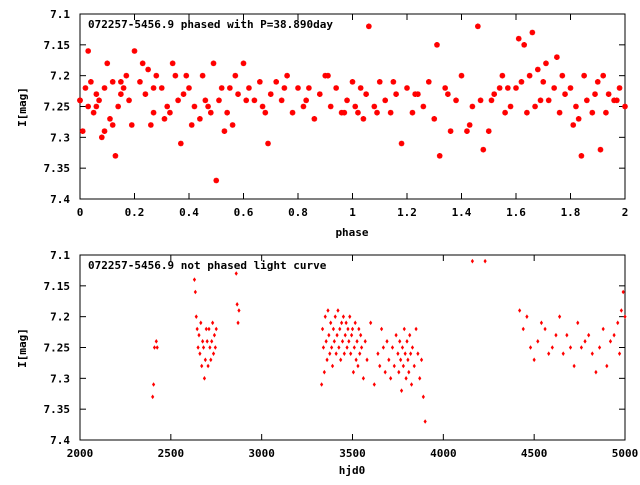 This screenshot has height=485, width=640. I want to click on unphased-x-tick-label: 4000, so click(443, 453).